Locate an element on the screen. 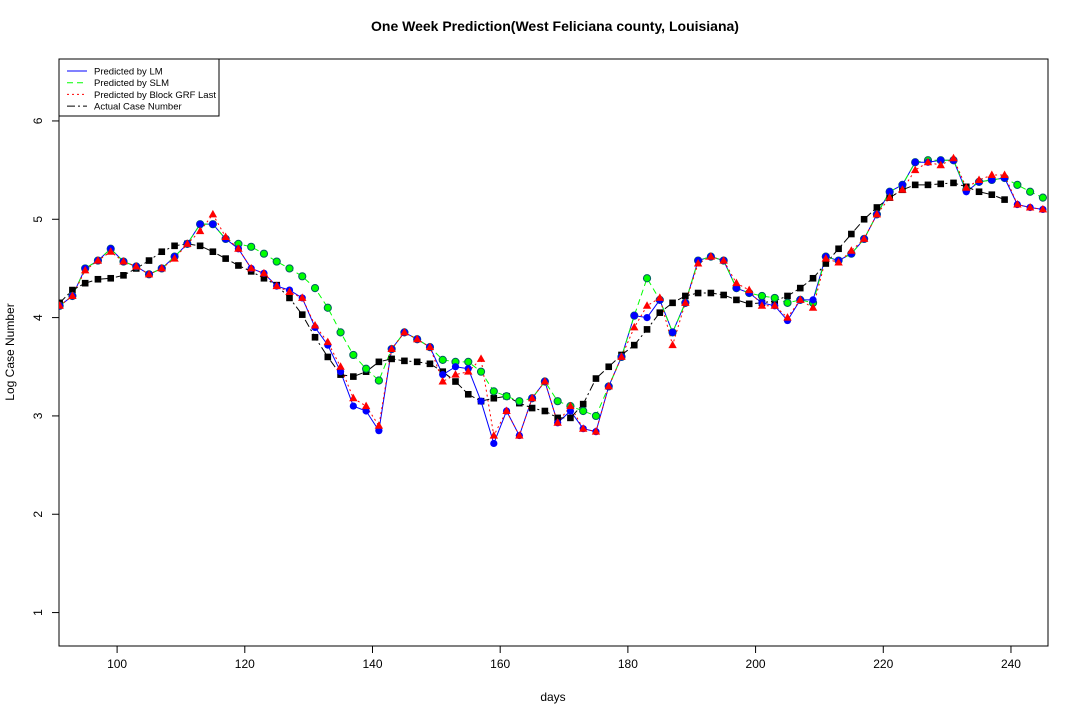 This screenshot has height=720, width=1080. x-tick-label: 120 is located at coordinates (245, 664).